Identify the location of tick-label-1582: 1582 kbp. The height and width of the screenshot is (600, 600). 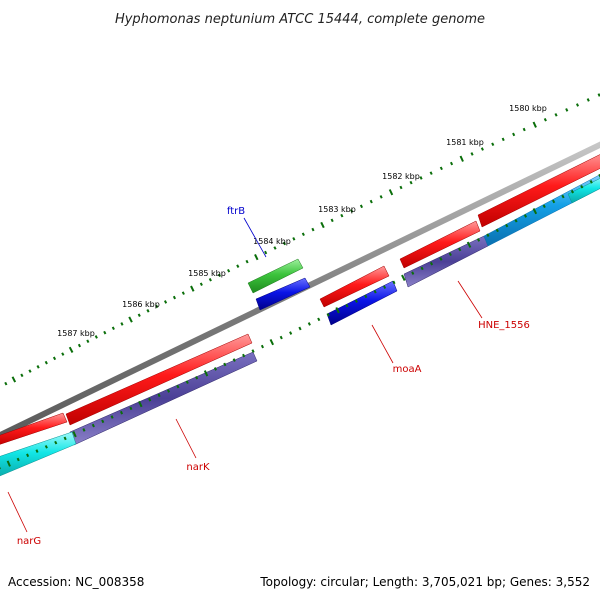
(401, 176).